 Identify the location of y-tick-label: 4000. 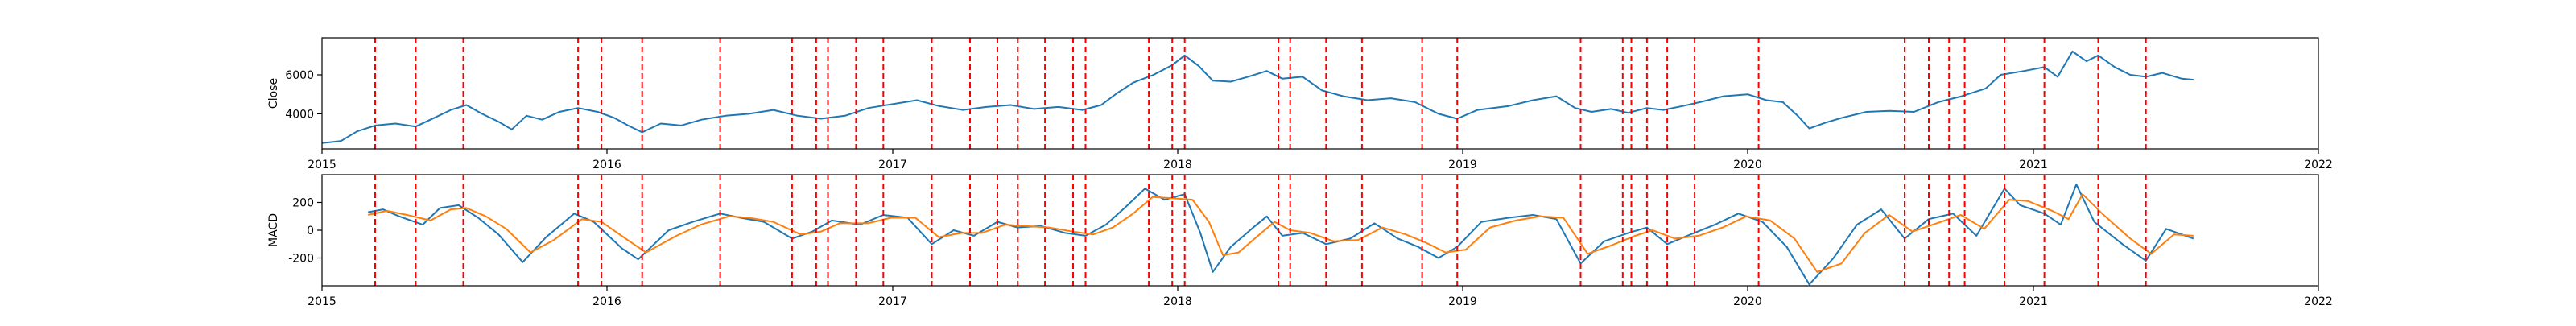
(299, 114).